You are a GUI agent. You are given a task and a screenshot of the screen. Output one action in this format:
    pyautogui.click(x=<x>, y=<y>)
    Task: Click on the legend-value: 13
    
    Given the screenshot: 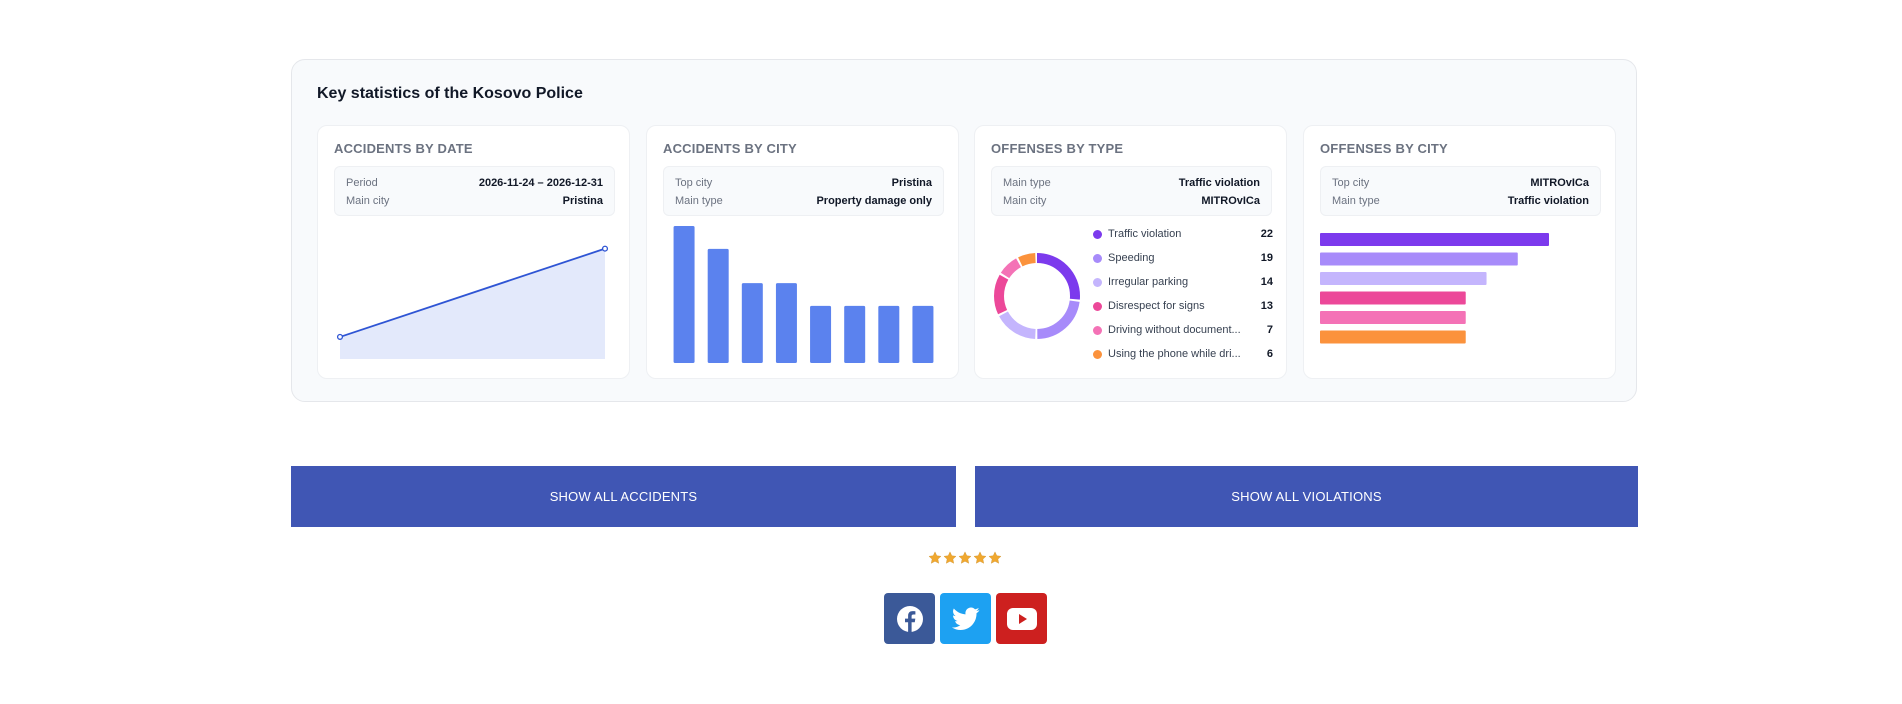 What is the action you would take?
    pyautogui.click(x=1266, y=306)
    